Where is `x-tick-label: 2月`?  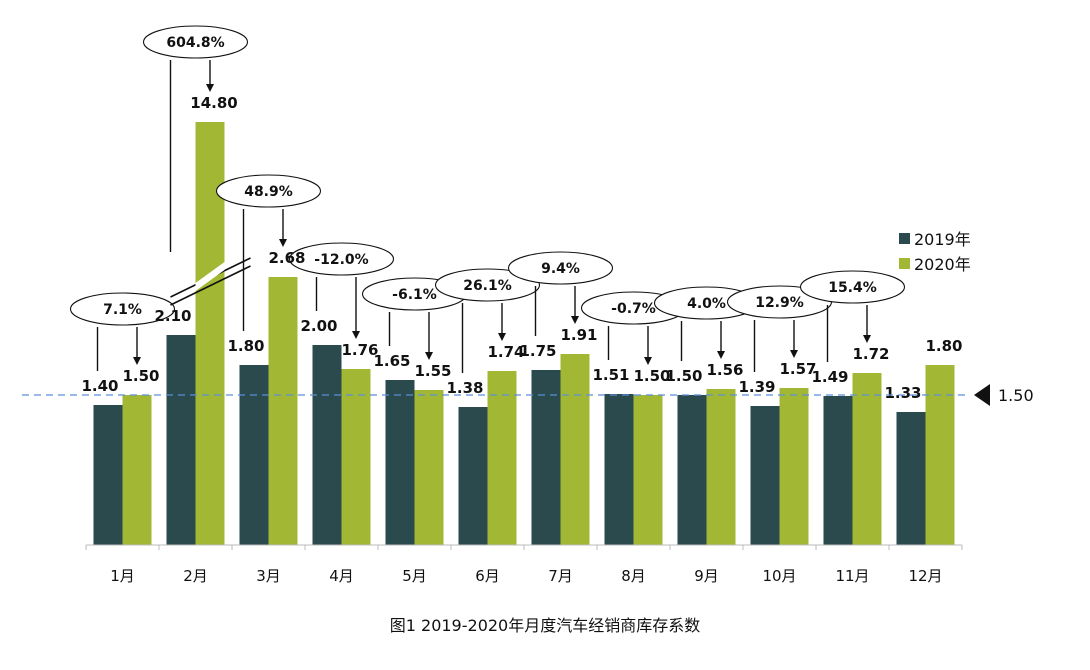
x-tick-label: 2月 is located at coordinates (195, 576).